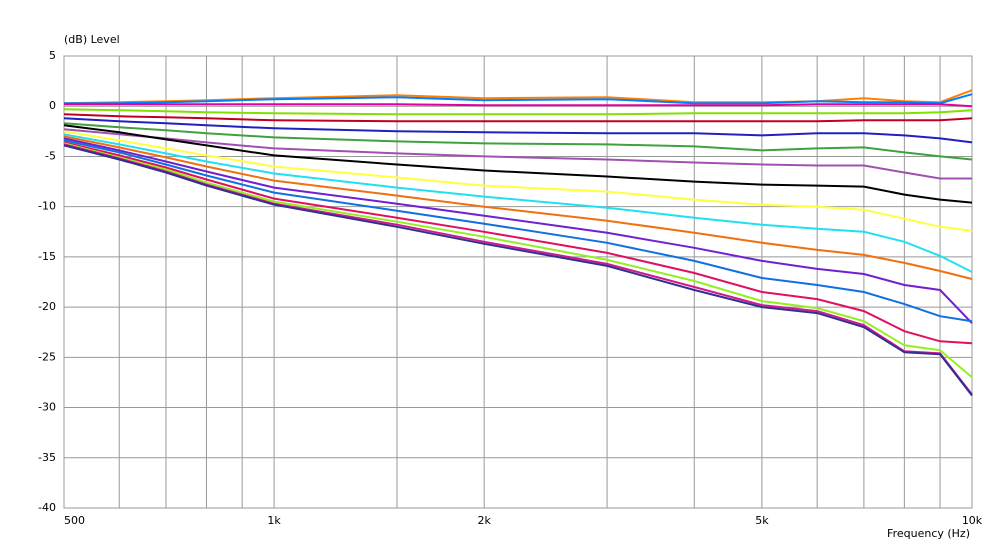 This screenshot has width=995, height=544. What do you see at coordinates (50, 155) in the screenshot?
I see `y-tick-label: -5` at bounding box center [50, 155].